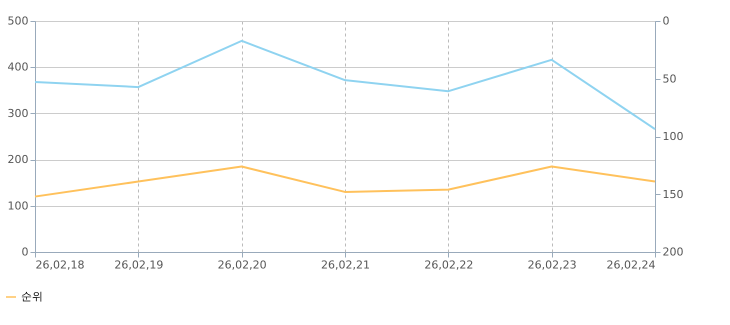  What do you see at coordinates (673, 136) in the screenshot?
I see `y2-tick-label: 100` at bounding box center [673, 136].